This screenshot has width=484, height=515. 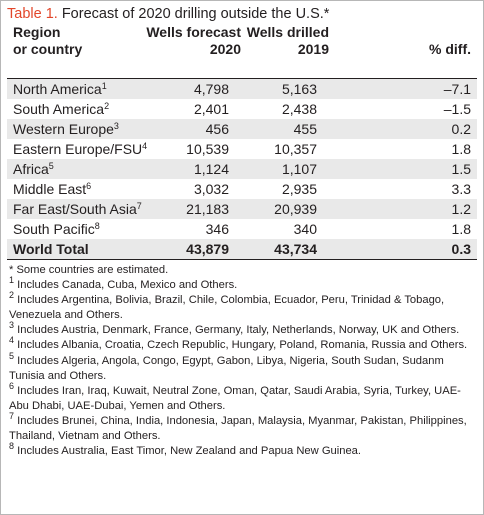 What do you see at coordinates (207, 149) in the screenshot?
I see `row-forecast: 10,539` at bounding box center [207, 149].